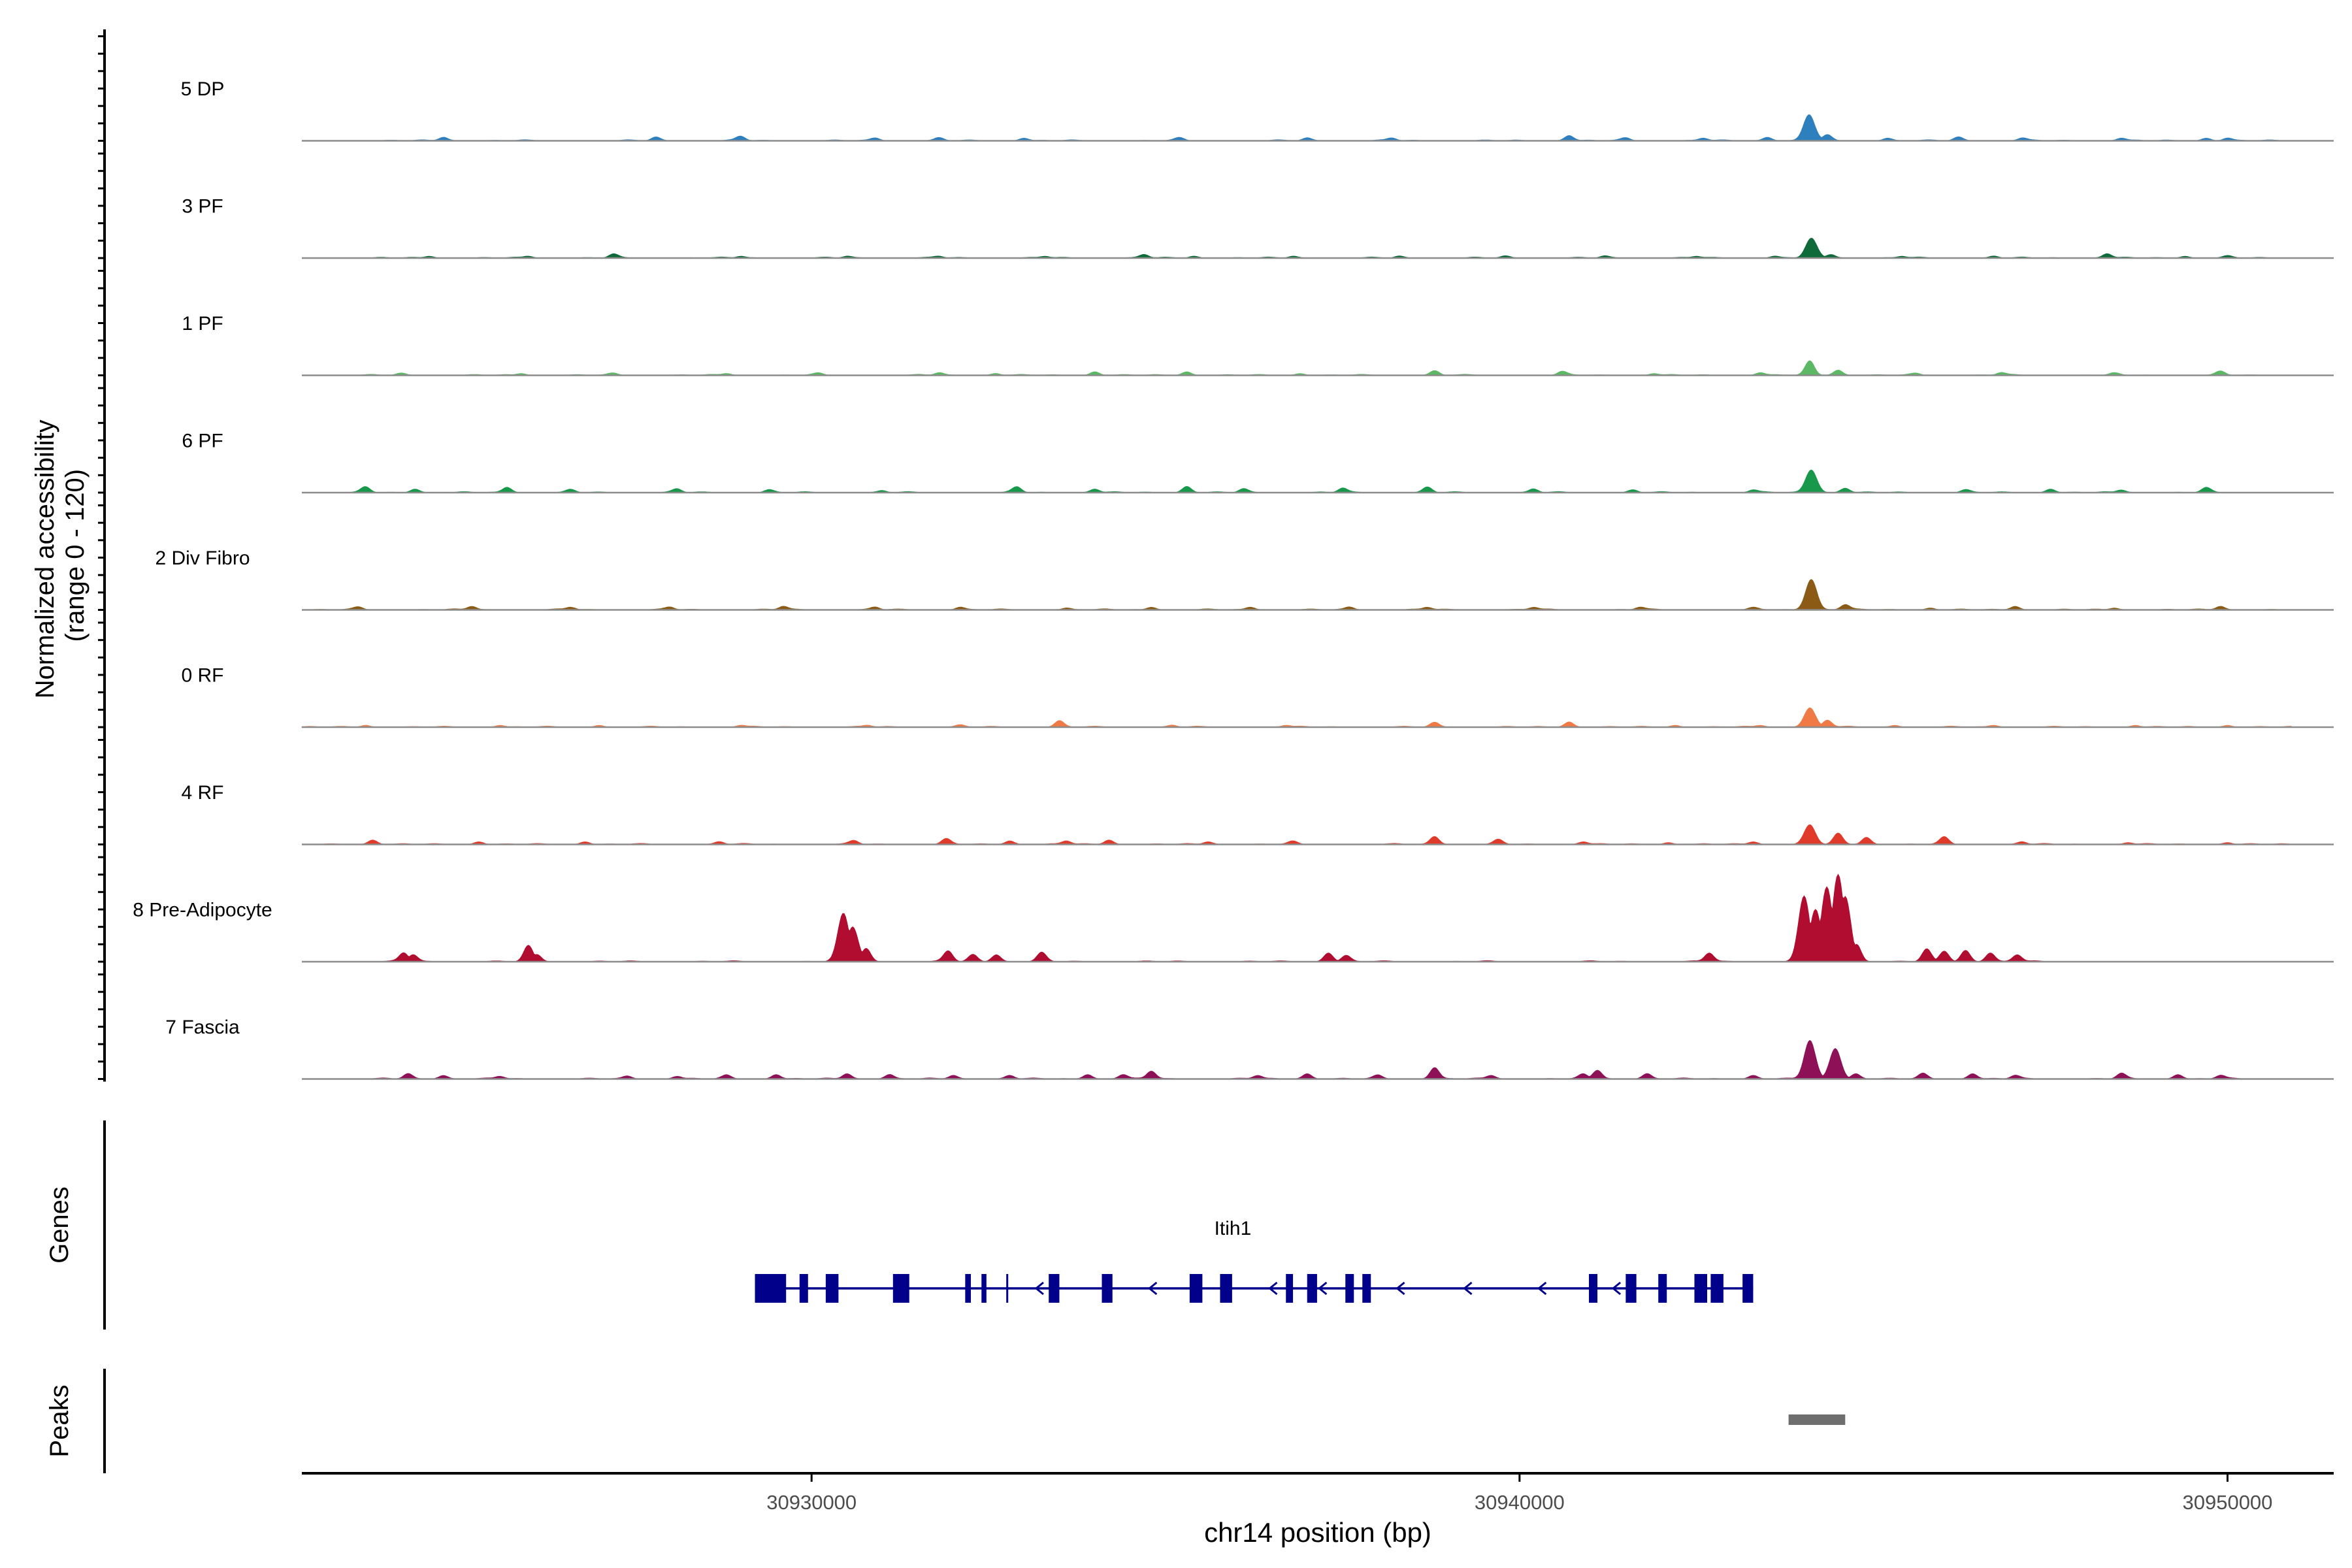  I want to click on track-5-dp: 5 DP, so click(1257, 110).